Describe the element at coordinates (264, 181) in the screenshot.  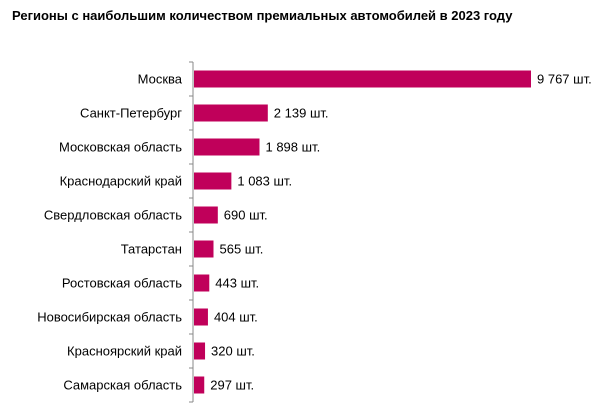
I see `data-label: 1 083 шт.` at that location.